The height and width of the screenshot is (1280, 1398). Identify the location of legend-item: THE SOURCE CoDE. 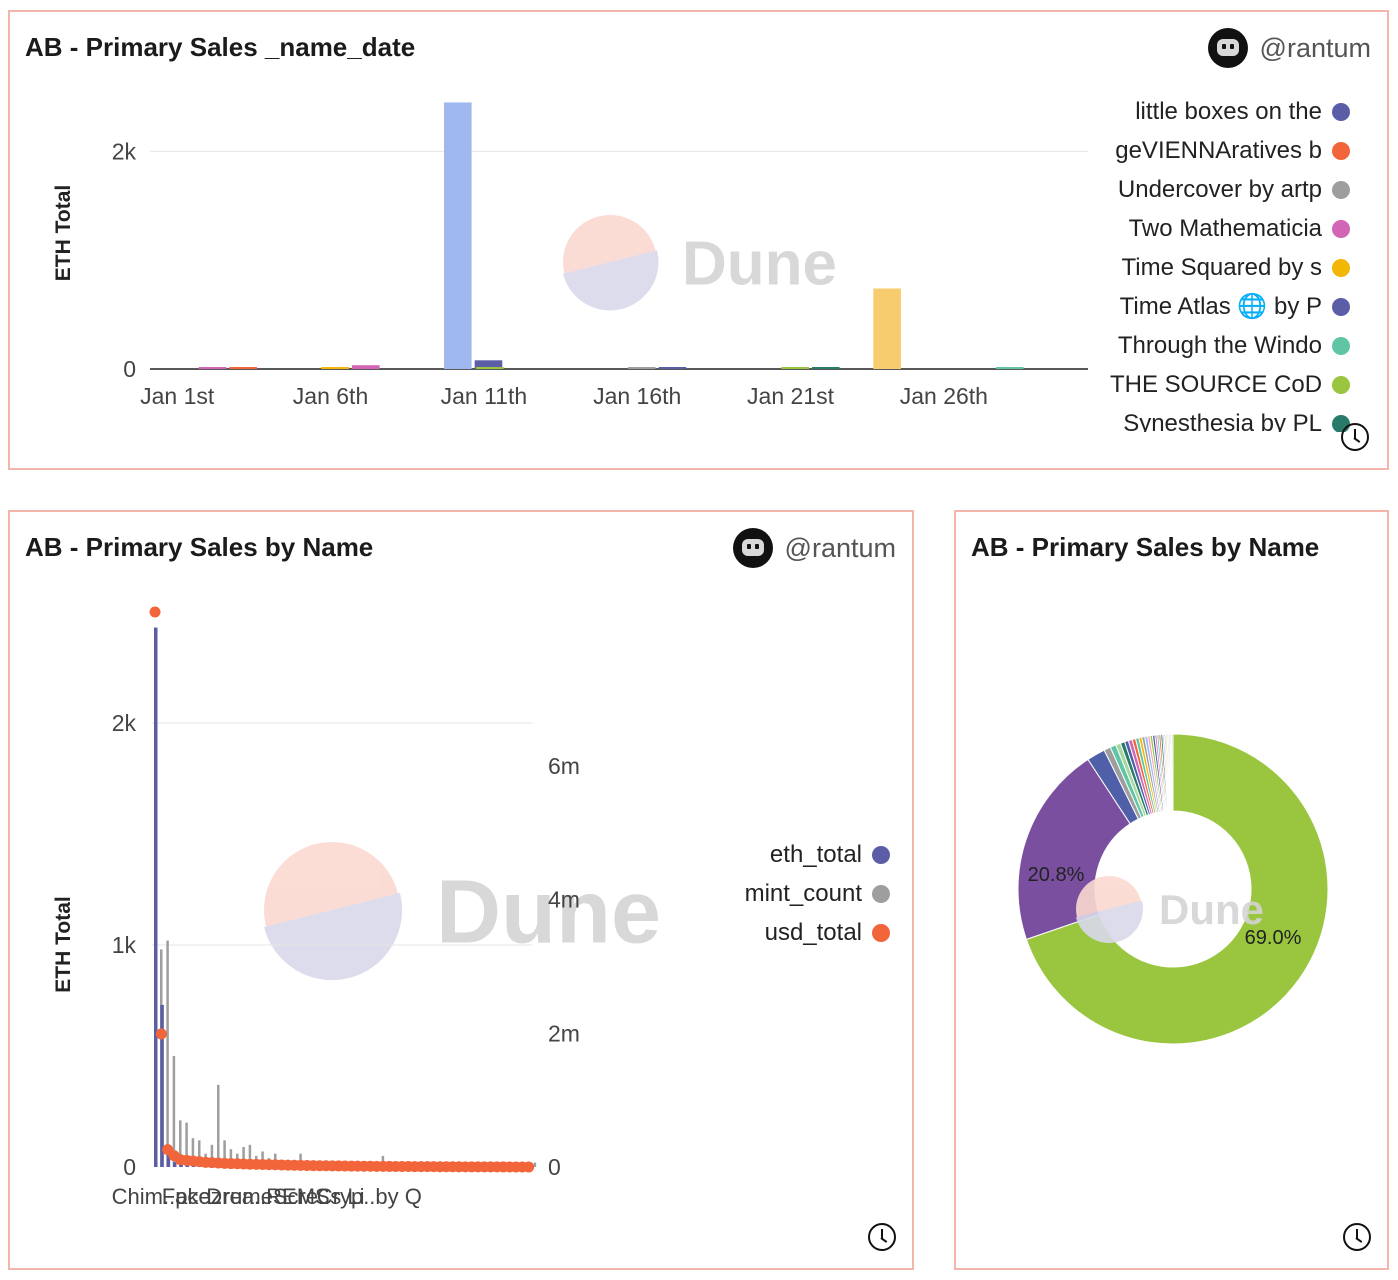
(1225, 384).